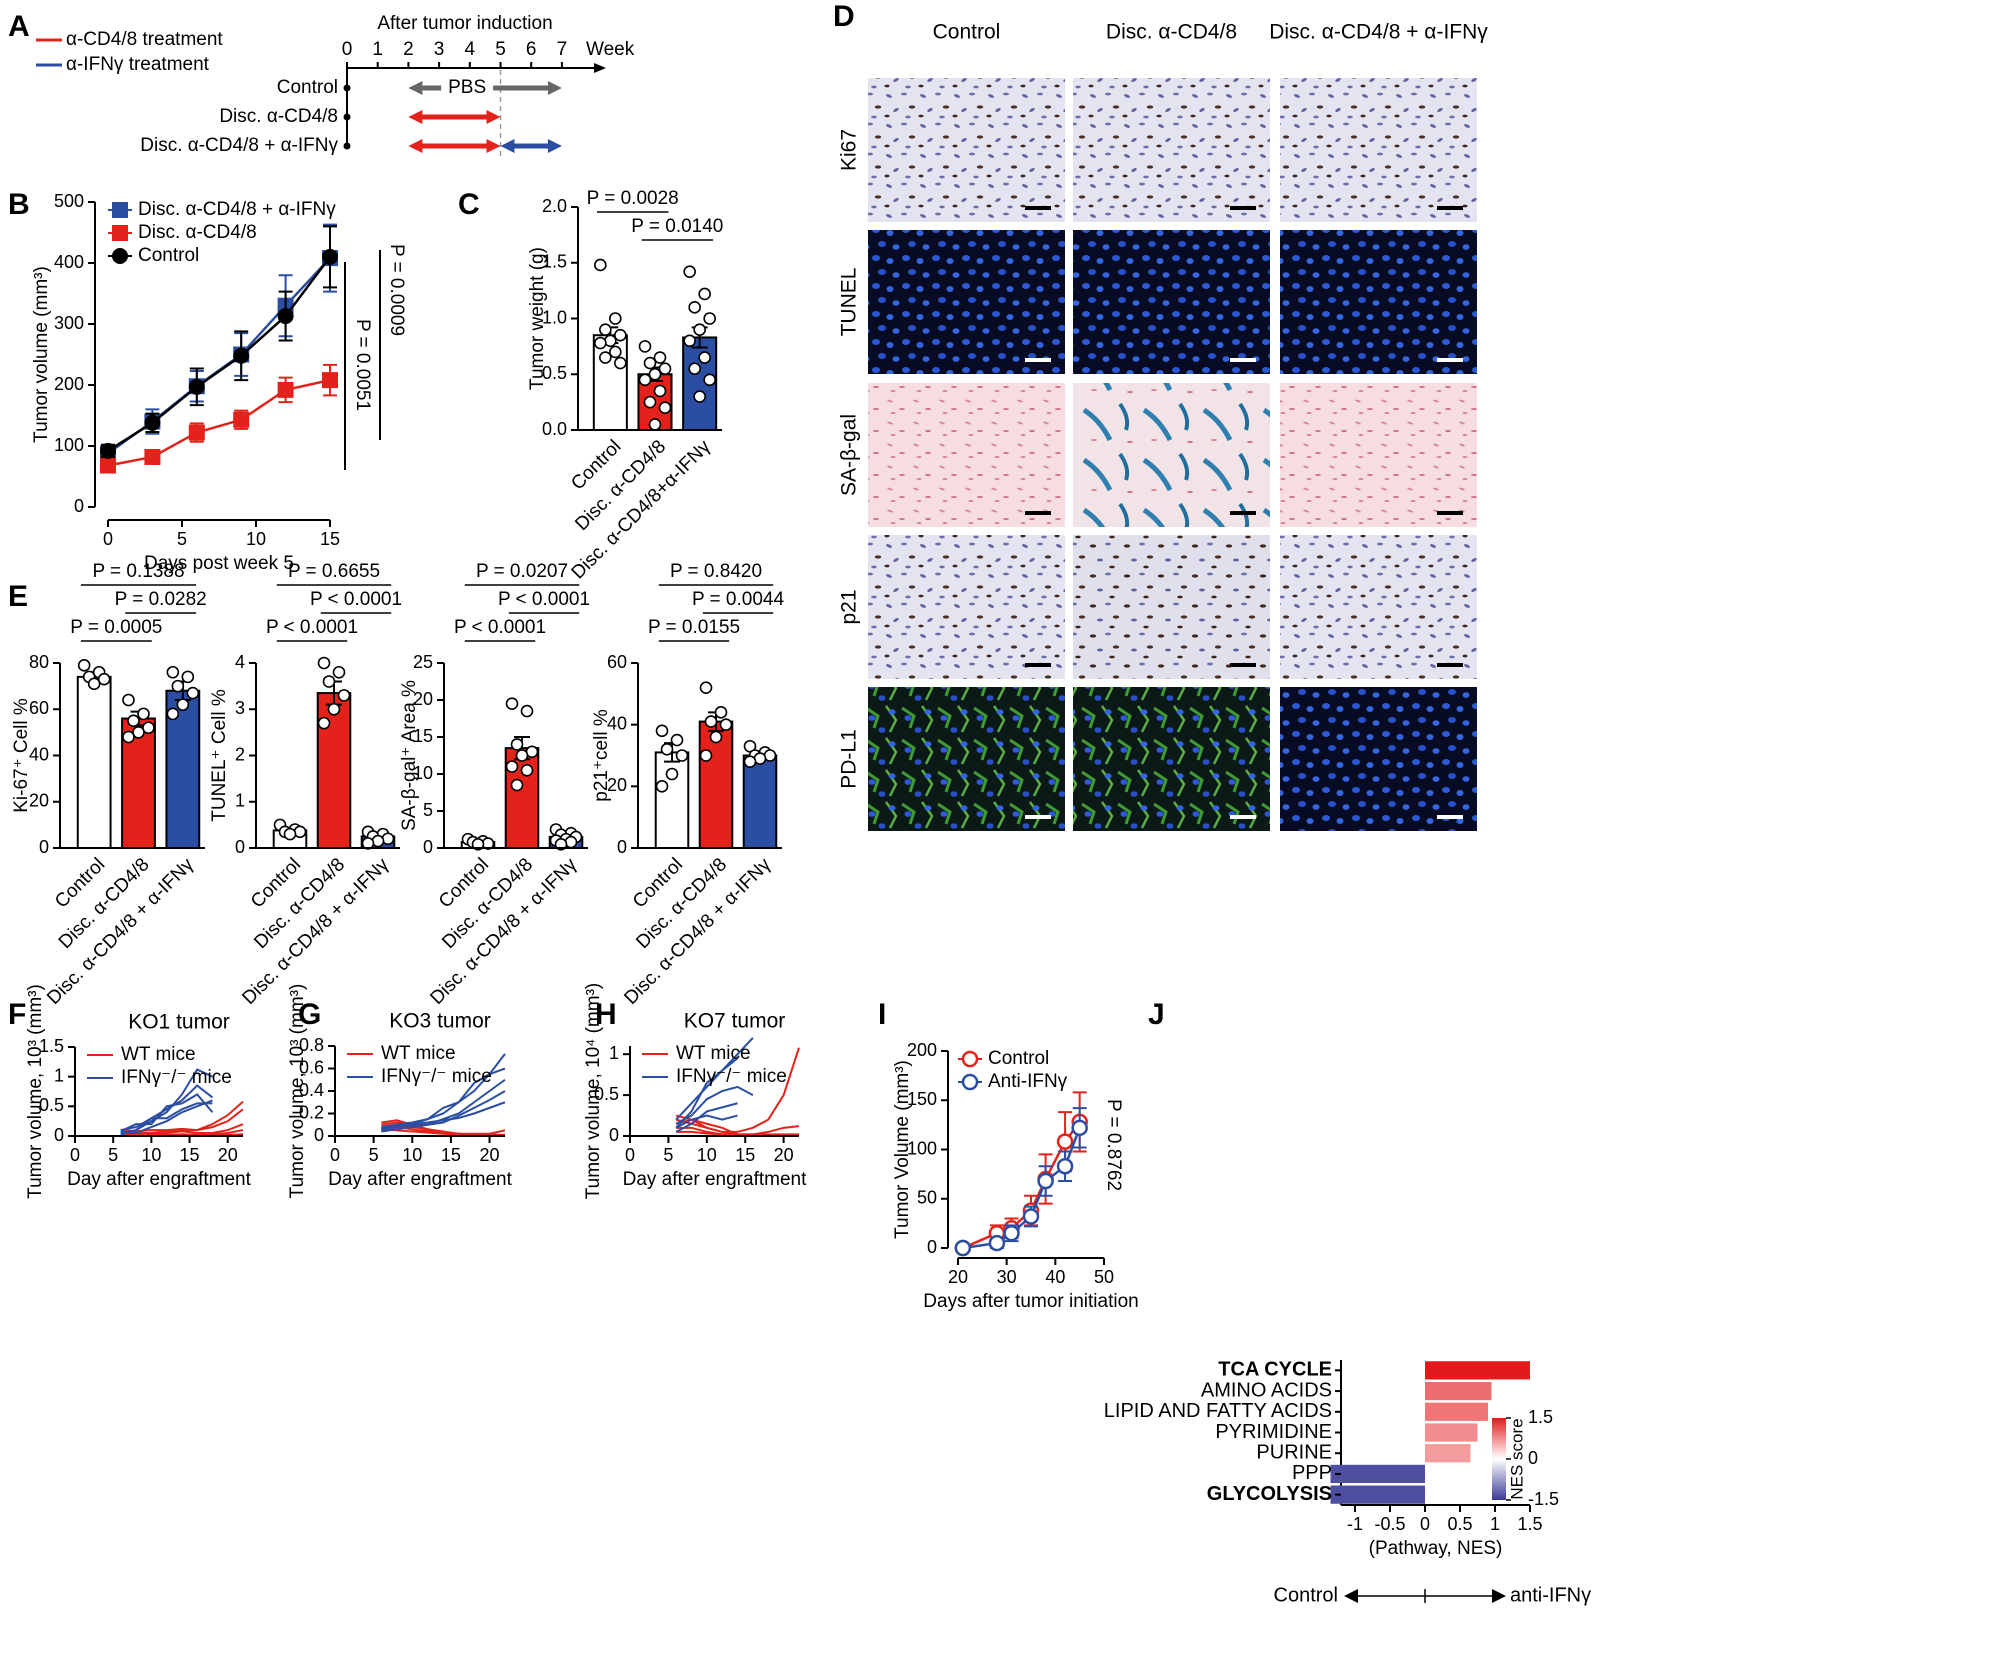 This screenshot has width=2016, height=1678. What do you see at coordinates (1104, 1277) in the screenshot?
I see `x-tick-label: 50` at bounding box center [1104, 1277].